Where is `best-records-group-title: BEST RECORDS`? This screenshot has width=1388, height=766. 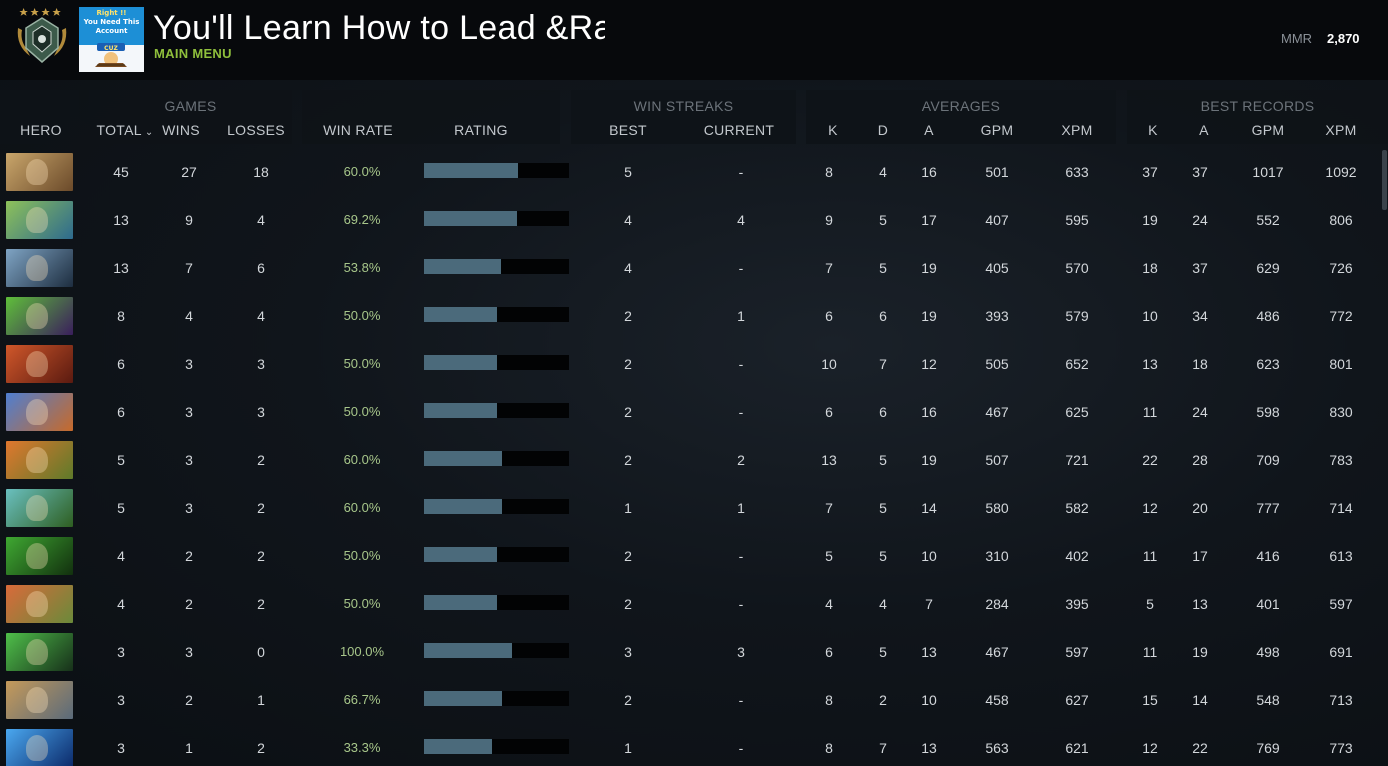
best-records-group-title: BEST RECORDS is located at coordinates (1257, 106).